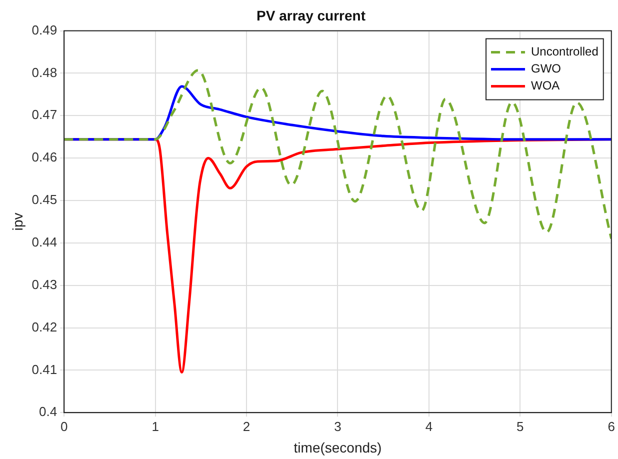 The width and height of the screenshot is (618, 459). What do you see at coordinates (45, 30) in the screenshot?
I see `y-tick-label: 0.49` at bounding box center [45, 30].